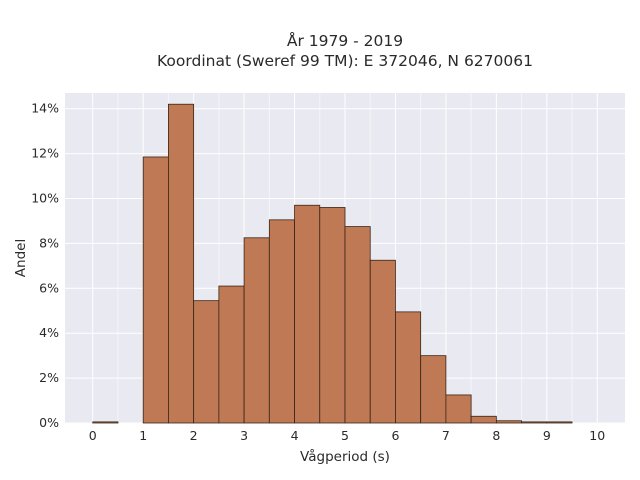 This screenshot has width=640, height=480. What do you see at coordinates (49, 242) in the screenshot?
I see `y-tick-label: 8%` at bounding box center [49, 242].